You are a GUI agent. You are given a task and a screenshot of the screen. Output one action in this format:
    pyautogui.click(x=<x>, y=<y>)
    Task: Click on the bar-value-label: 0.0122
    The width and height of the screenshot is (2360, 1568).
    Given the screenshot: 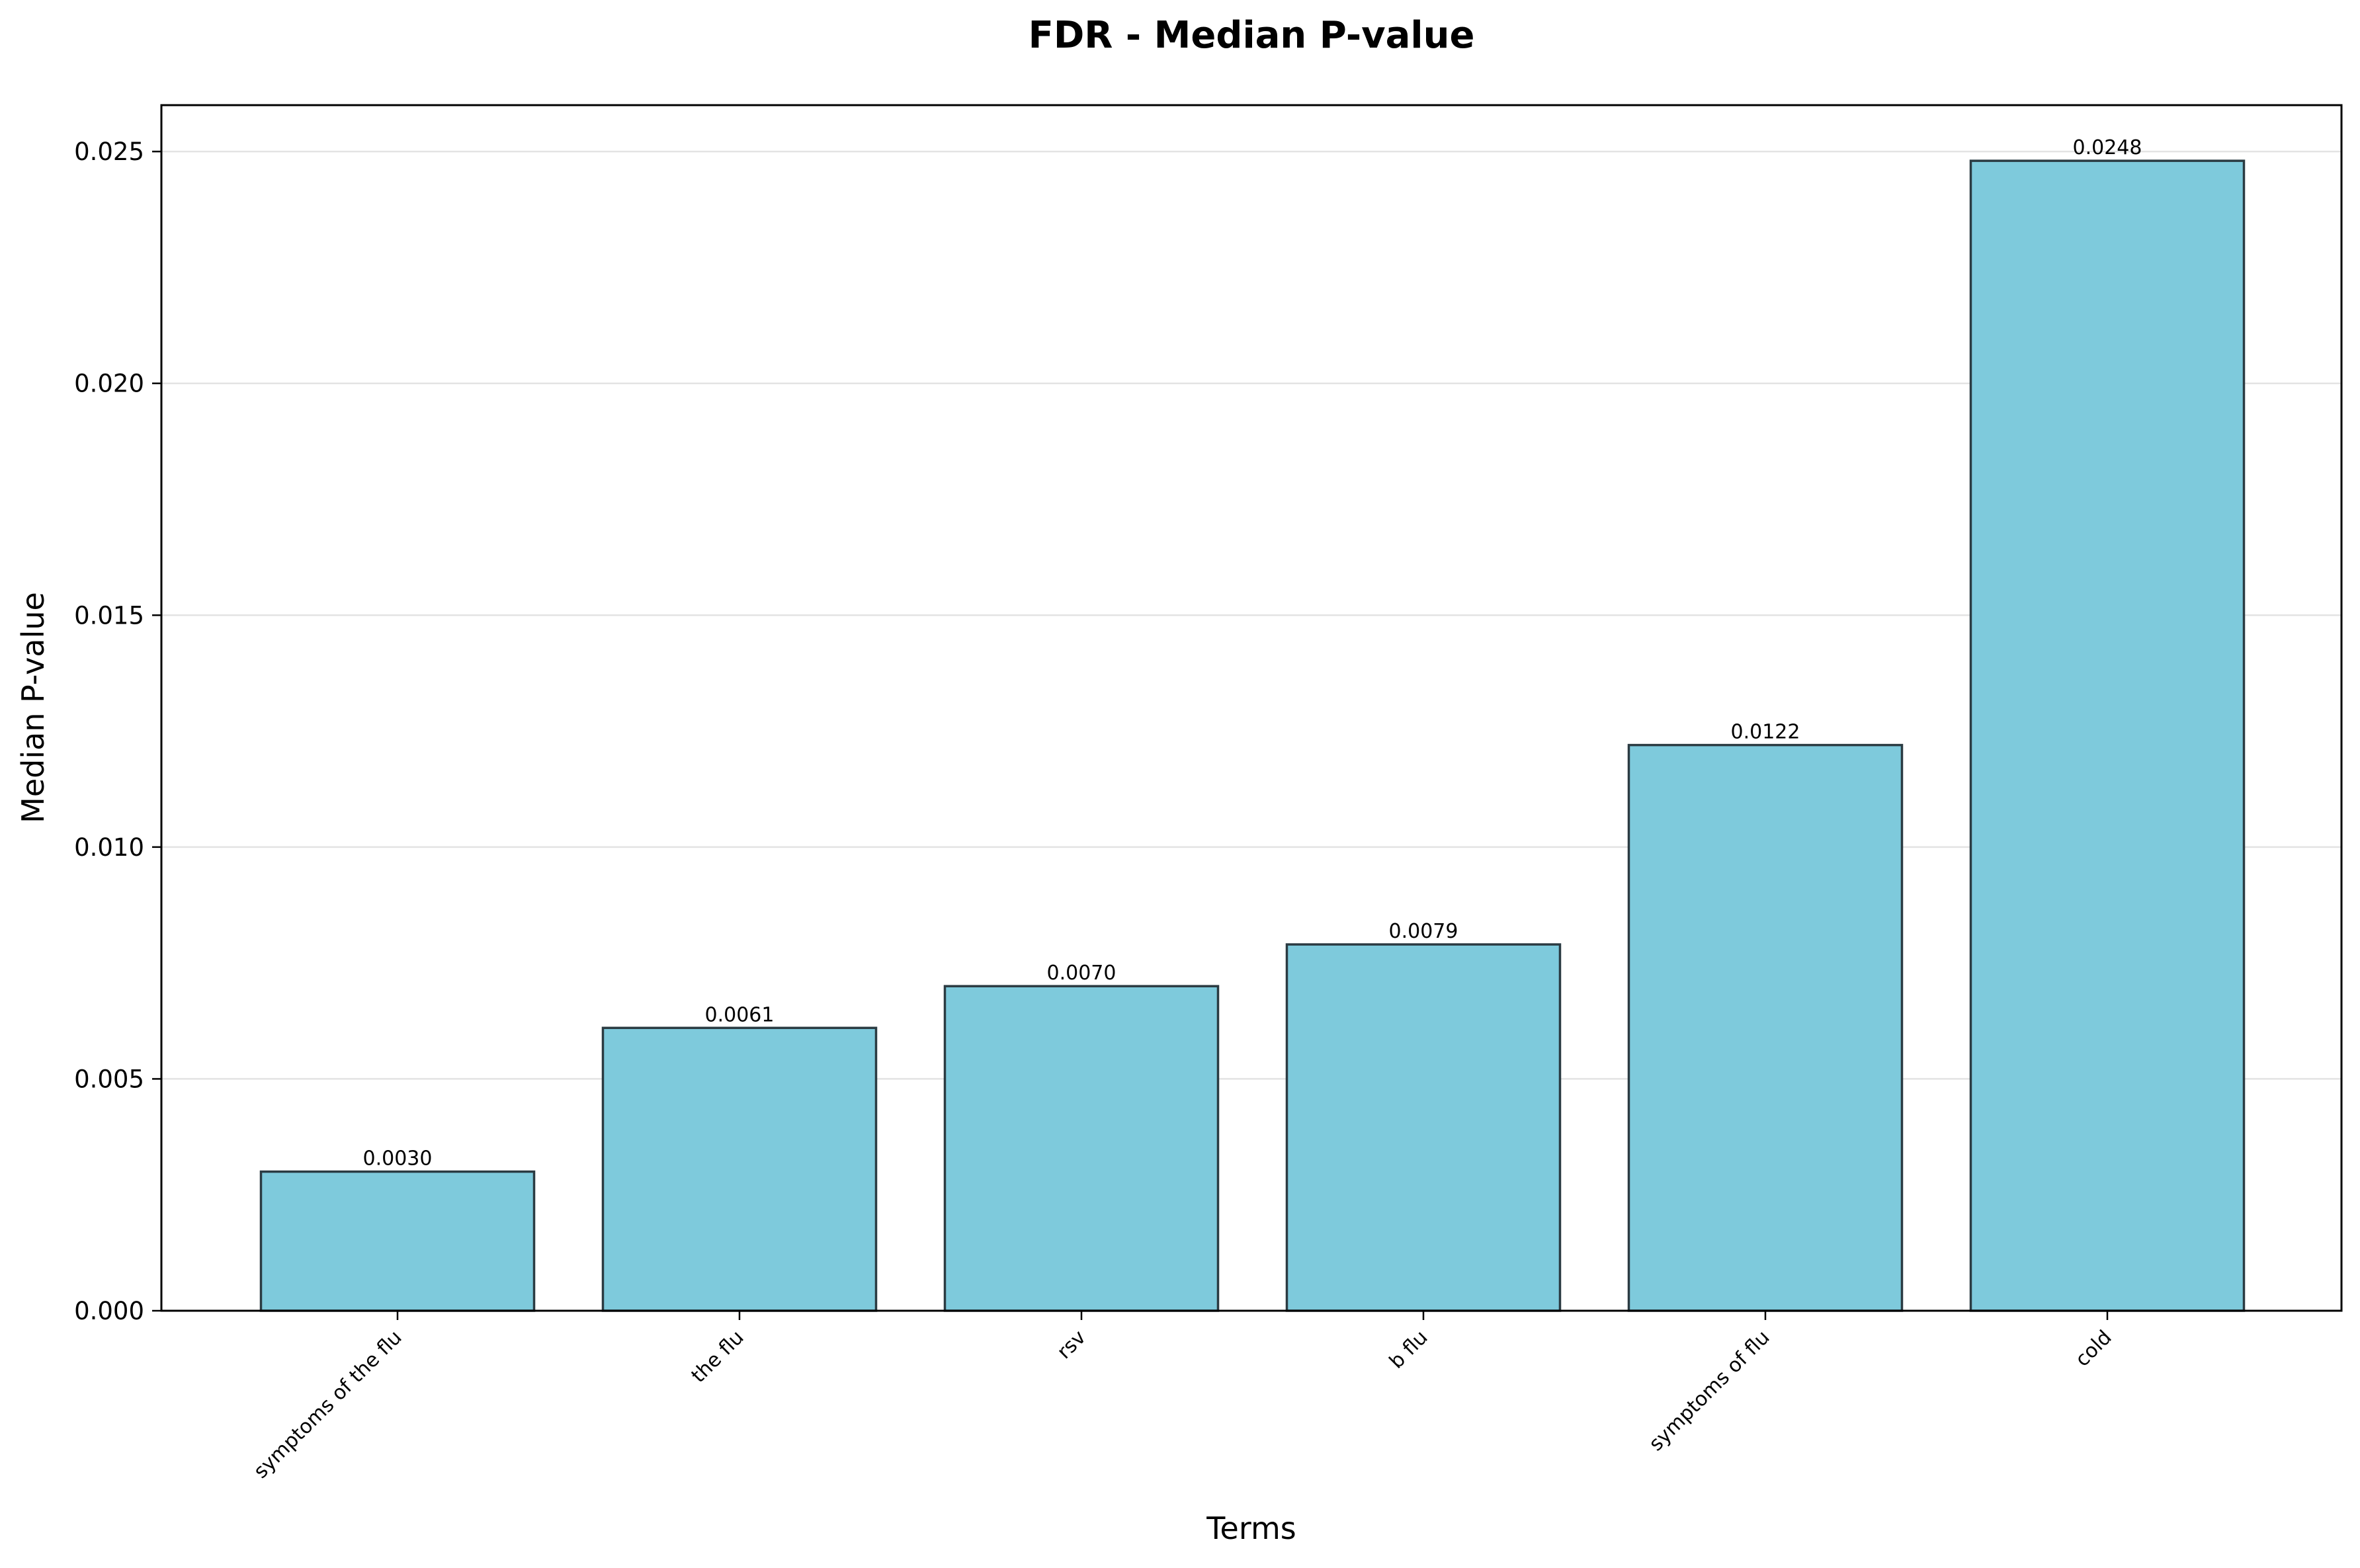 What is the action you would take?
    pyautogui.click(x=1765, y=732)
    